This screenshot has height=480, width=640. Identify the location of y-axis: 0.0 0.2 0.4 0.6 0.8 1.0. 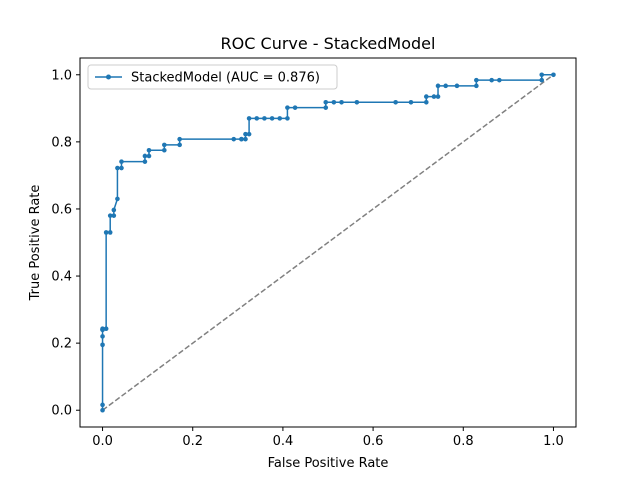
(65, 243).